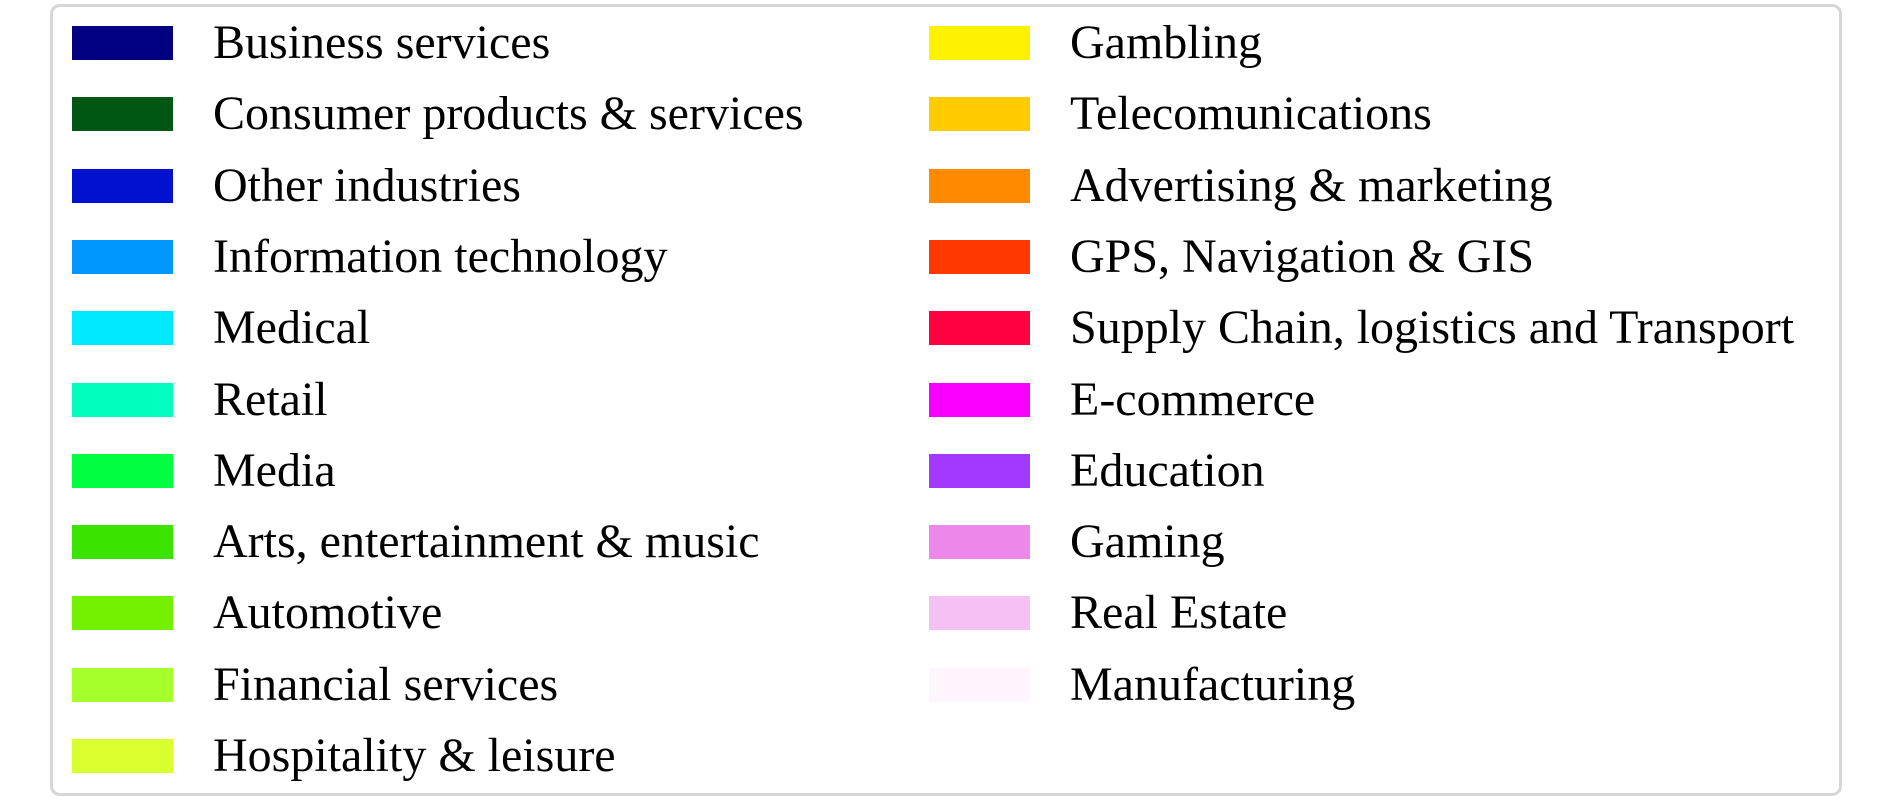  I want to click on legend-label: Gambling, so click(1166, 42).